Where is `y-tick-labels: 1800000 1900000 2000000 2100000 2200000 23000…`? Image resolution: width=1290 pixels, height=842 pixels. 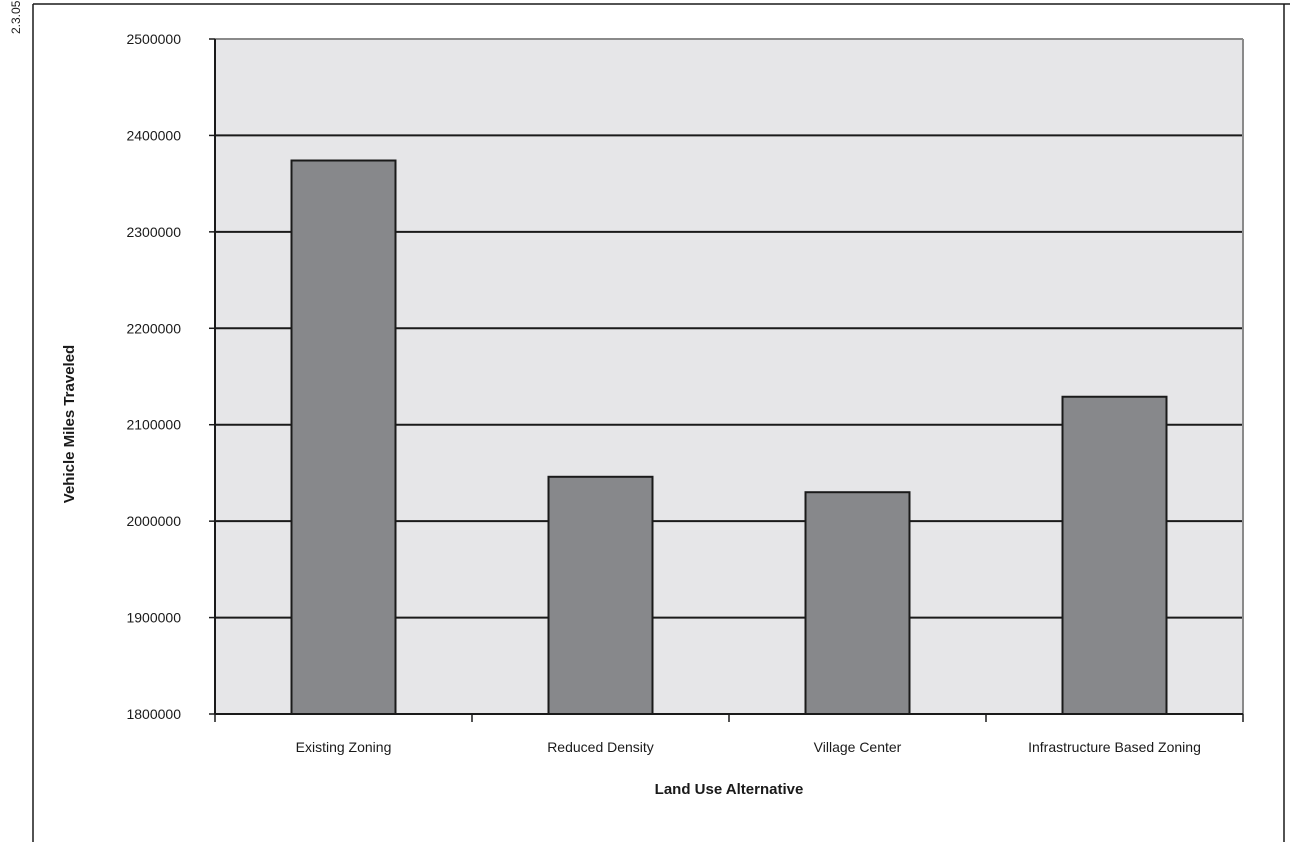
y-tick-labels: 1800000 1900000 2000000 2100000 2200000 23000… is located at coordinates (153, 376).